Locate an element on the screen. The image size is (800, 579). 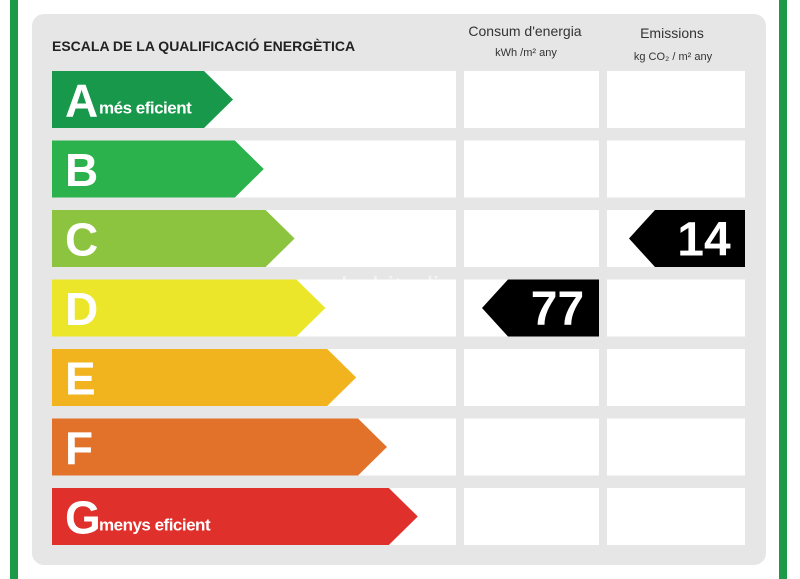
rating-letter: A is located at coordinates (81, 101).